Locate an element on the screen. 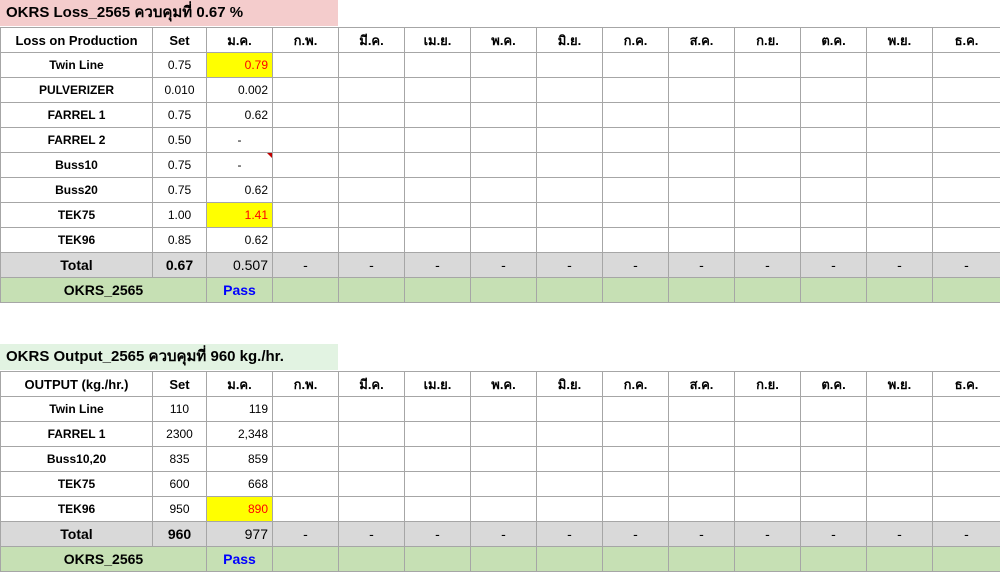 This screenshot has height=583, width=1000. header-cell: ธ.ค. is located at coordinates (966, 384).